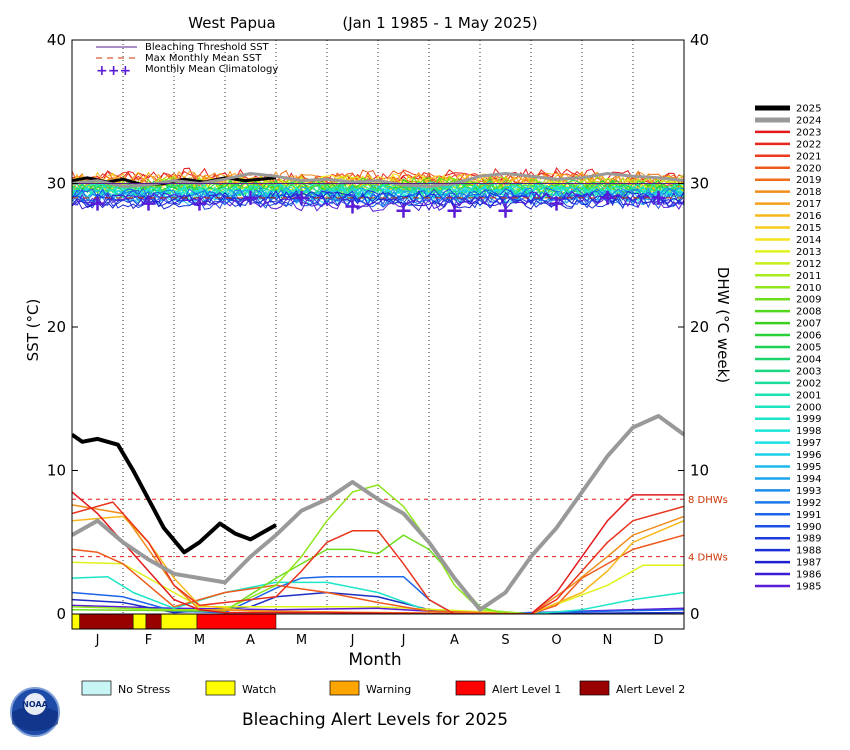 This screenshot has width=850, height=750. What do you see at coordinates (808, 419) in the screenshot?
I see `legend-year-label-1999: 1999` at bounding box center [808, 419].